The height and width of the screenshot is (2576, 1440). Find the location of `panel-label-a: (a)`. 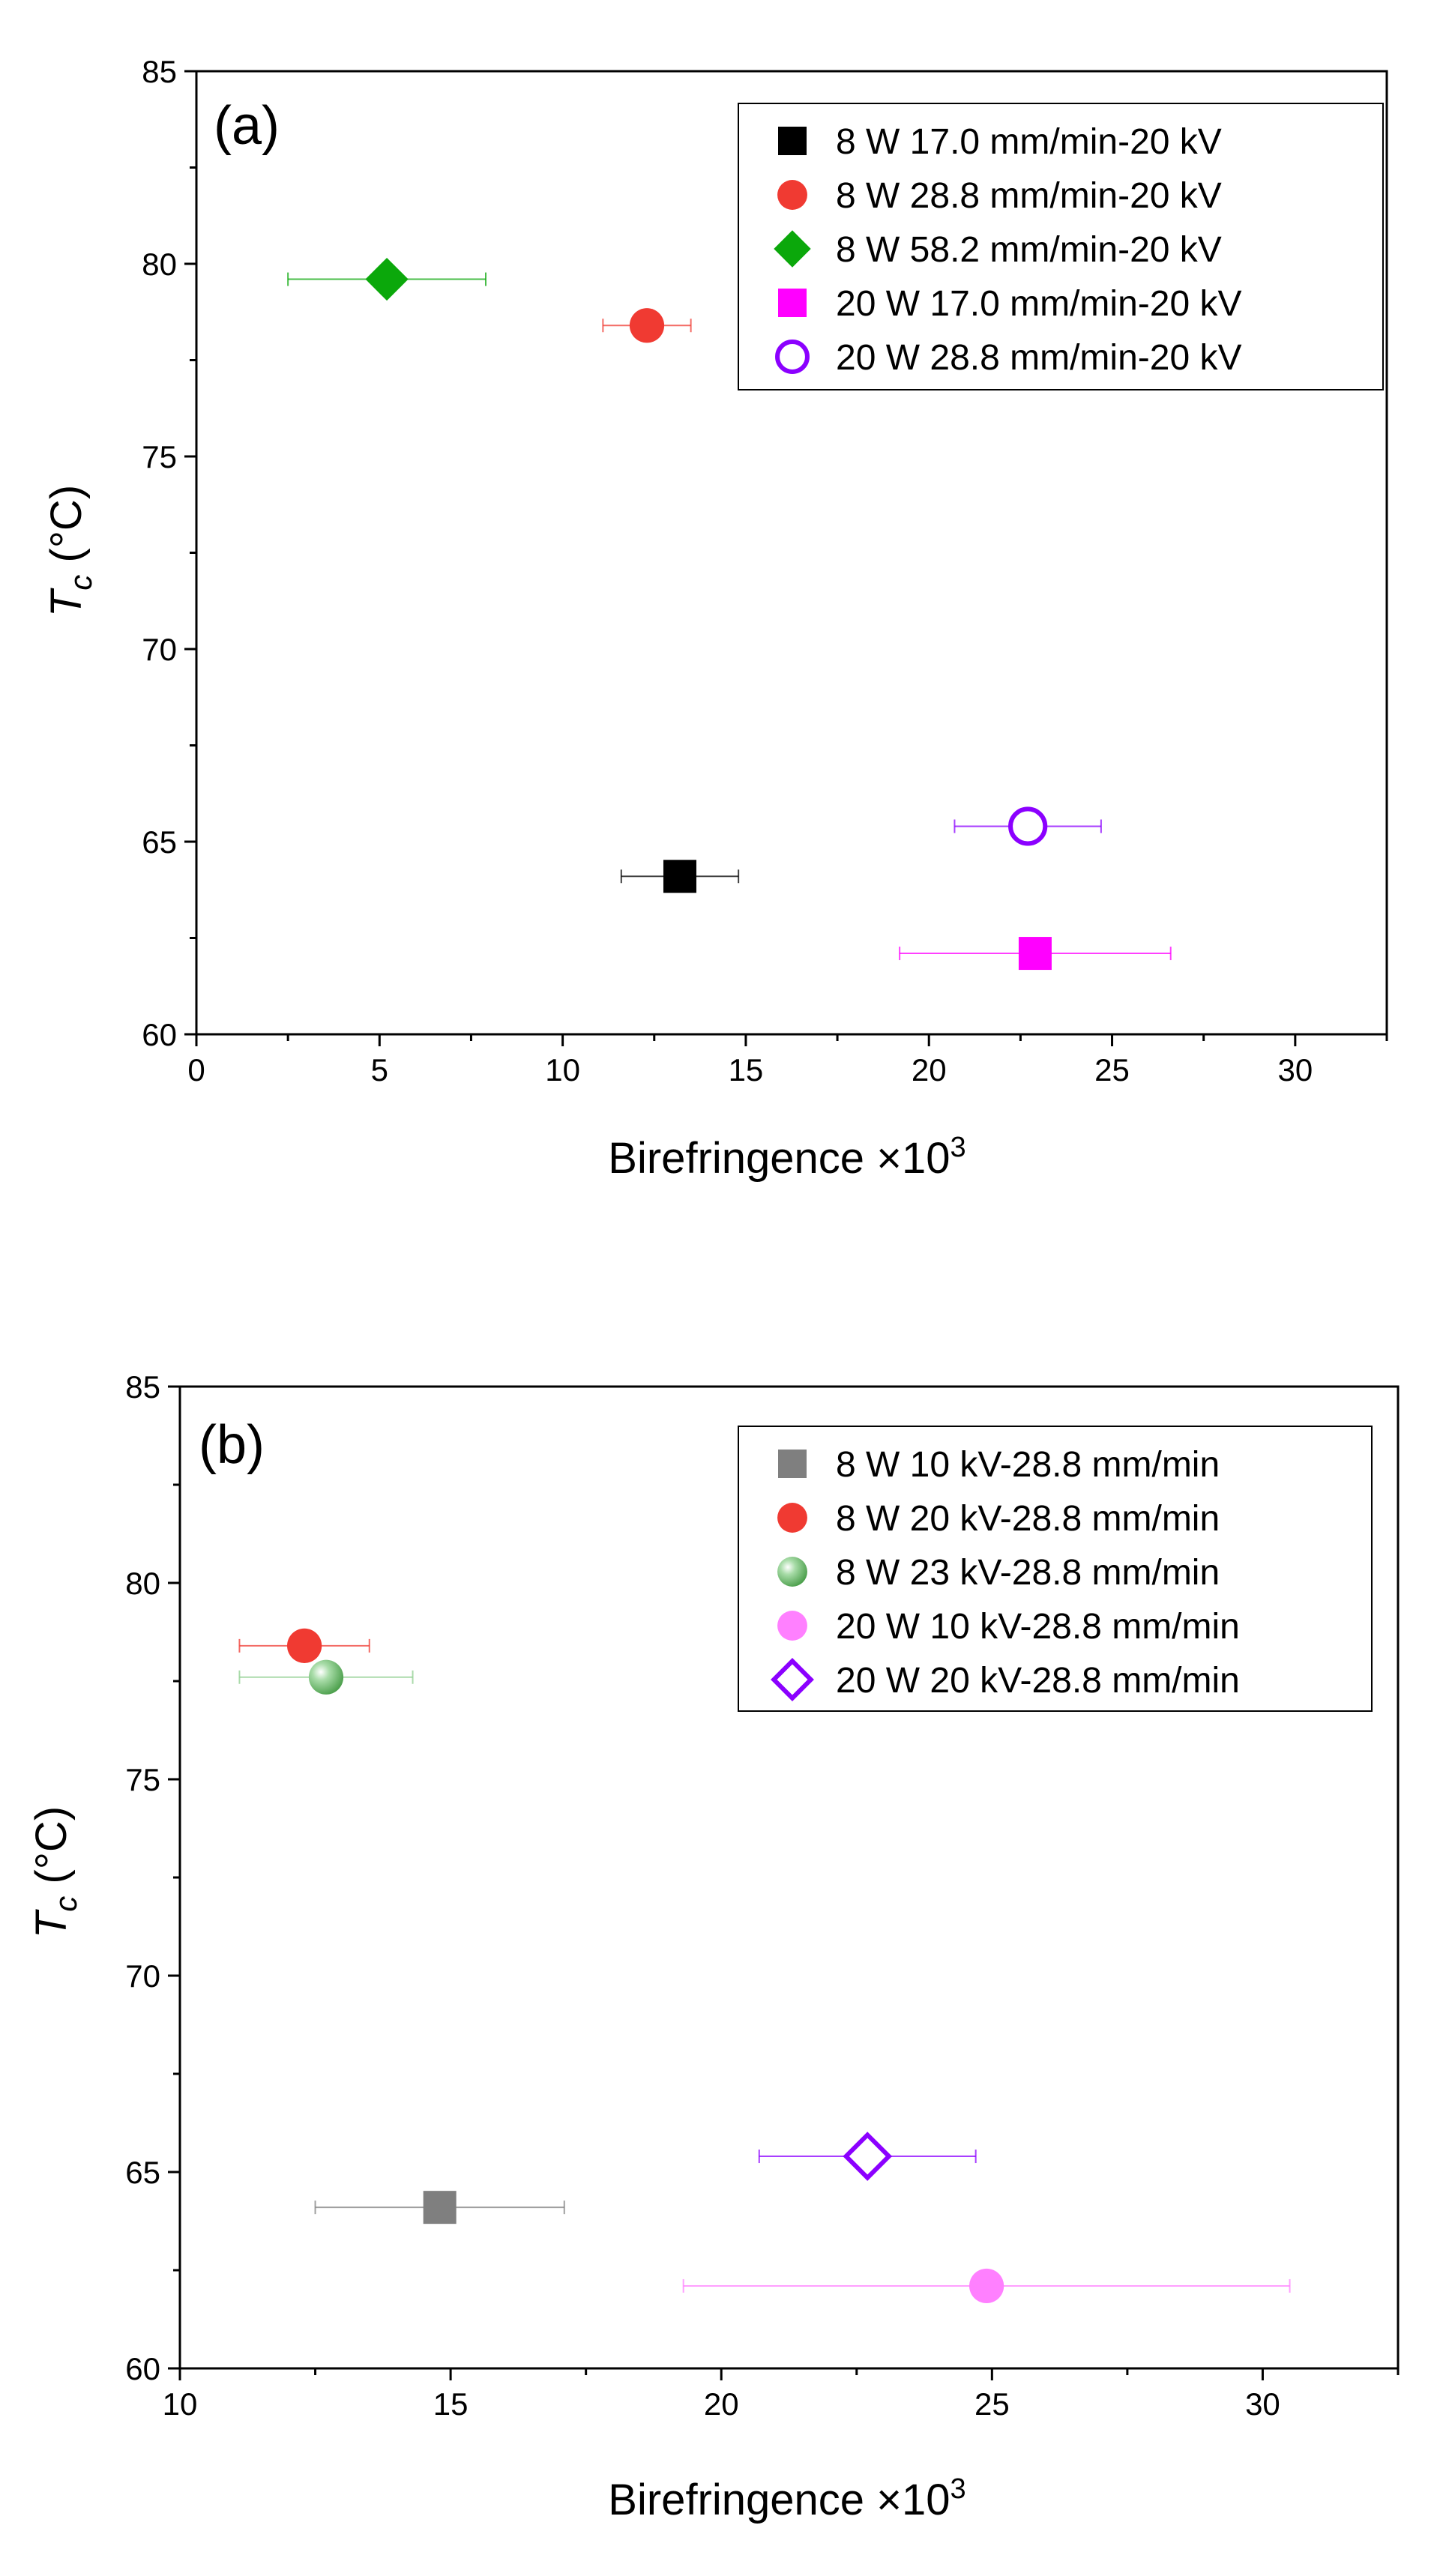

panel-label-a: (a) is located at coordinates (247, 126).